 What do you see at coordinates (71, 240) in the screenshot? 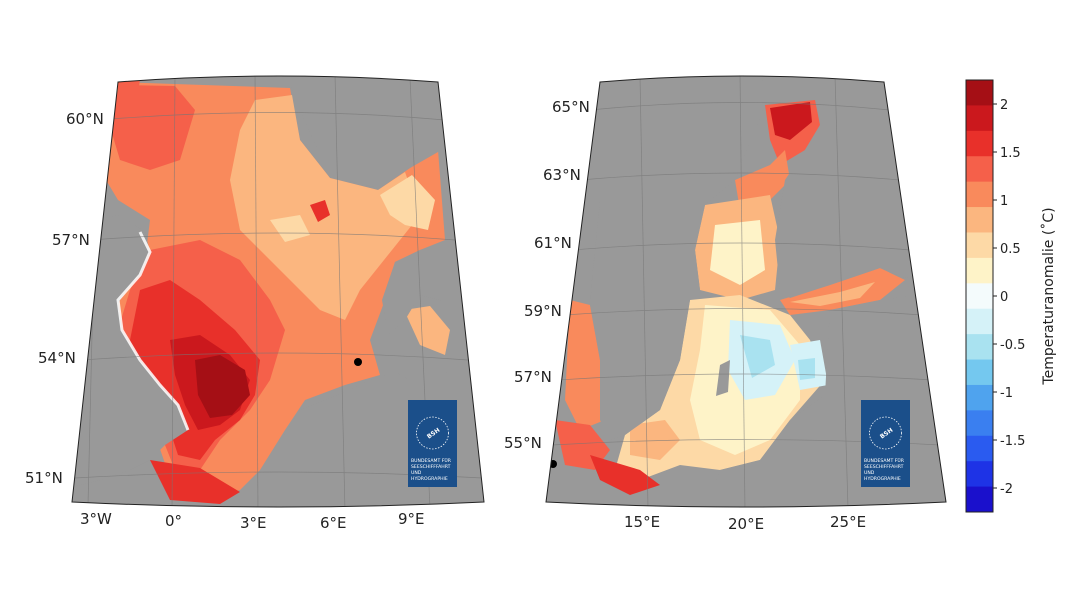
I see `lat-label-57n: 57°N` at bounding box center [71, 240].